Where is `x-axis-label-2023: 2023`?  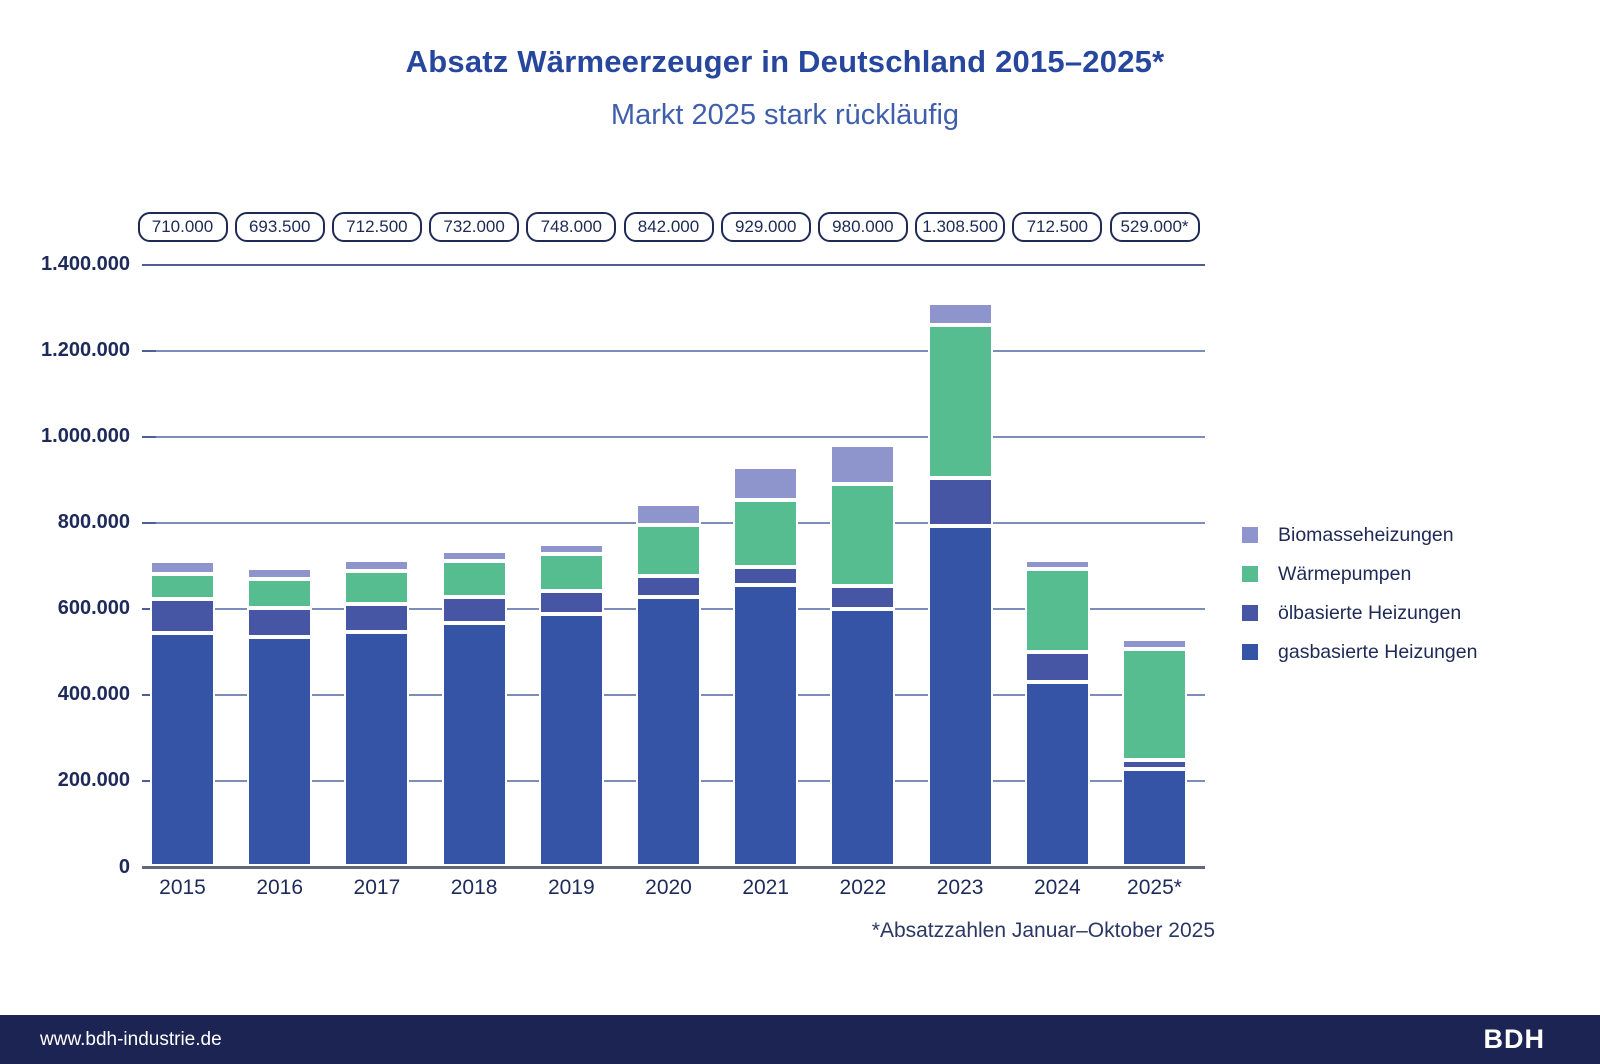
x-axis-label-2023: 2023 is located at coordinates (960, 887).